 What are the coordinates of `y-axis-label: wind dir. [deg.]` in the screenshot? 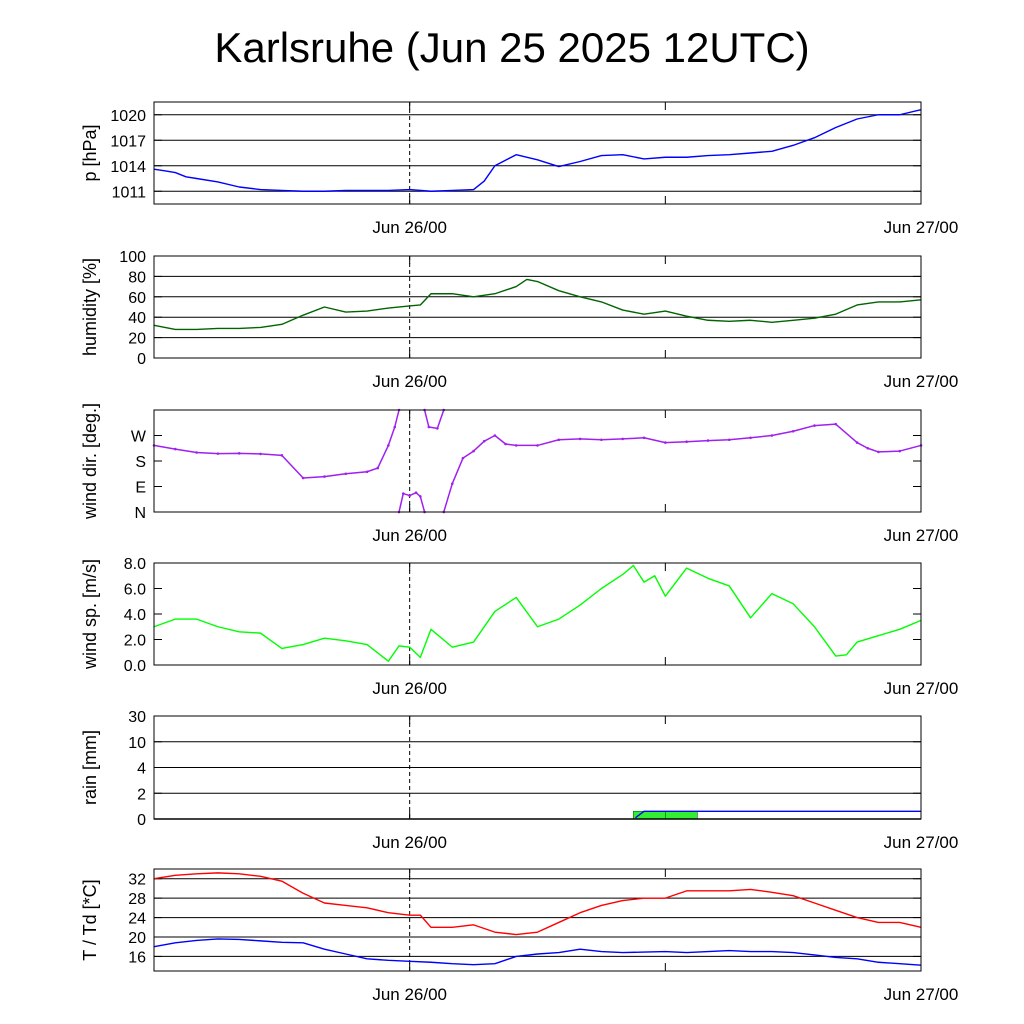 It's located at (90, 461).